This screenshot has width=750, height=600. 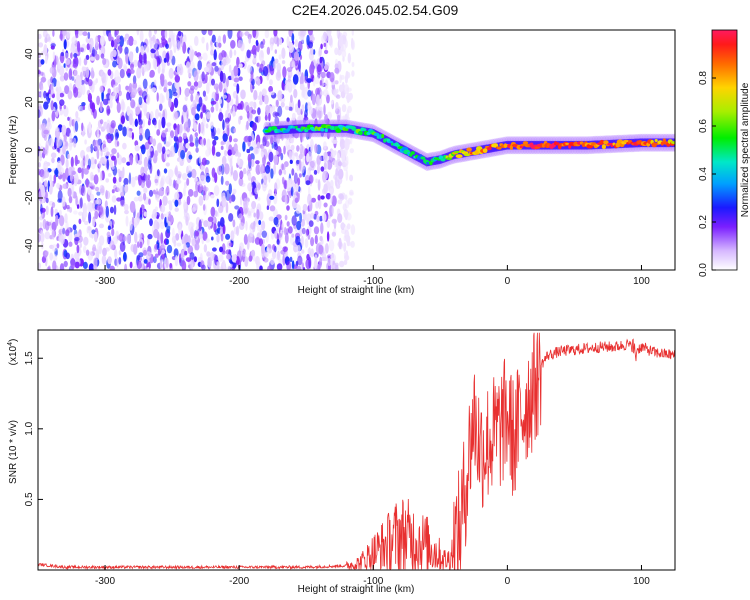 I want to click on colorbar-tick-label: 0.4, so click(x=703, y=174).